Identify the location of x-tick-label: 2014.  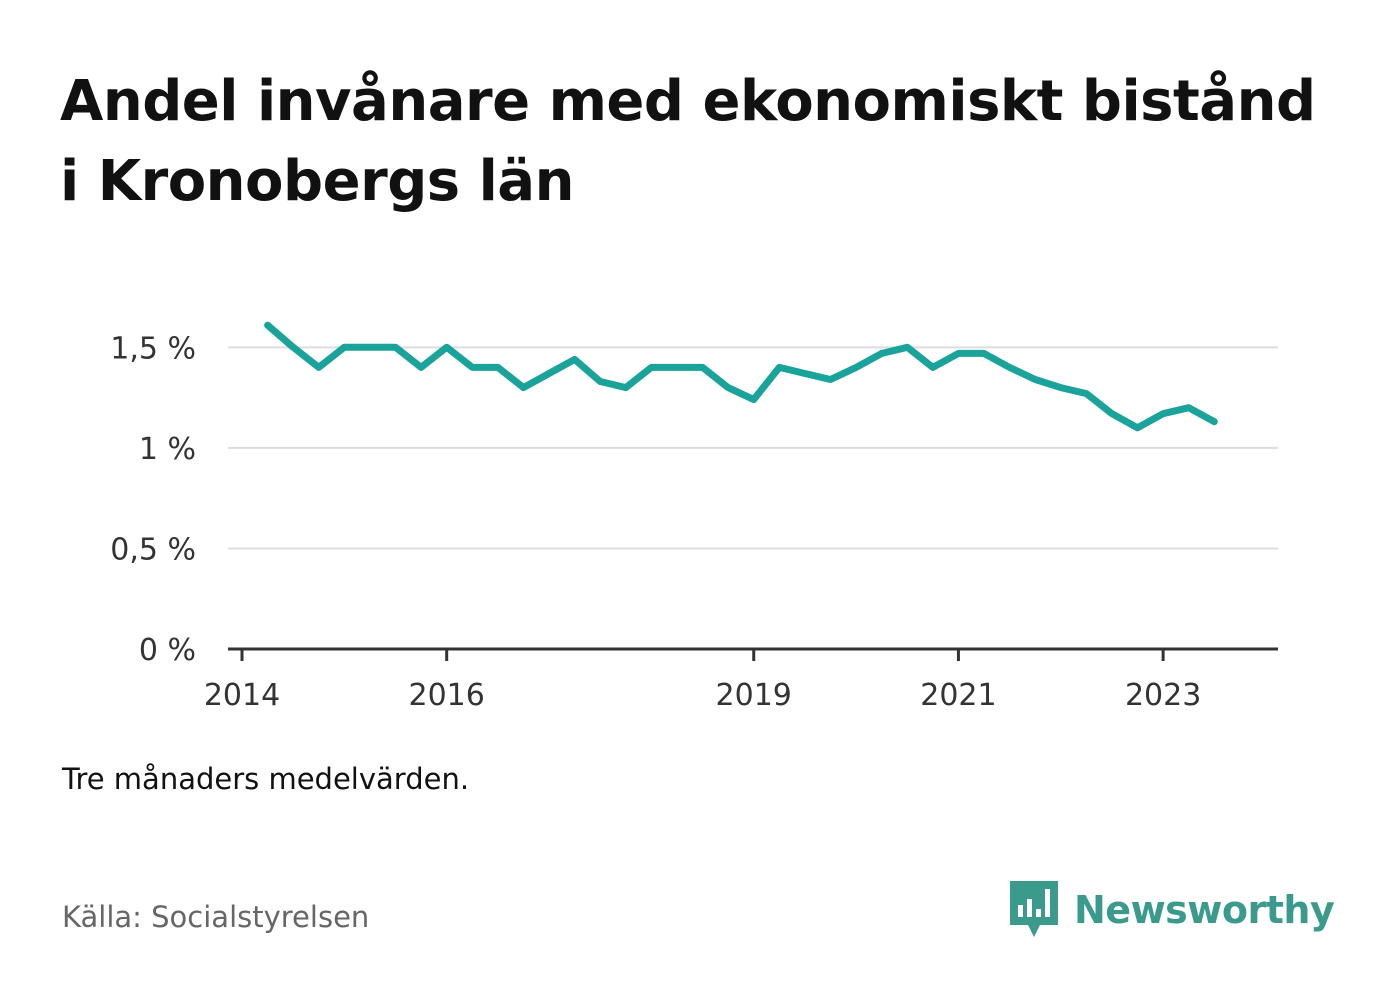
(242, 695).